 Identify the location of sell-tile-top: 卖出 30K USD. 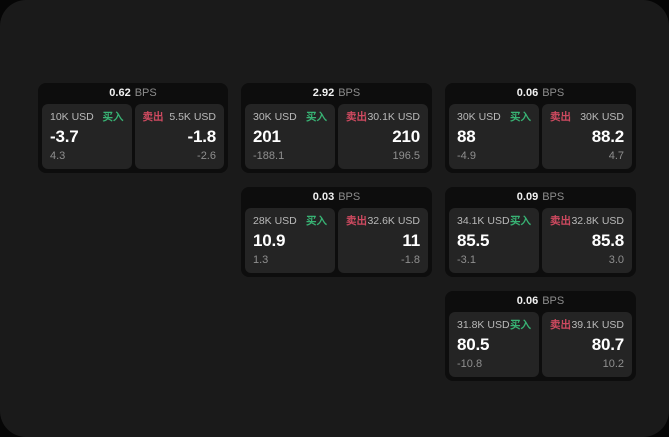
(587, 117).